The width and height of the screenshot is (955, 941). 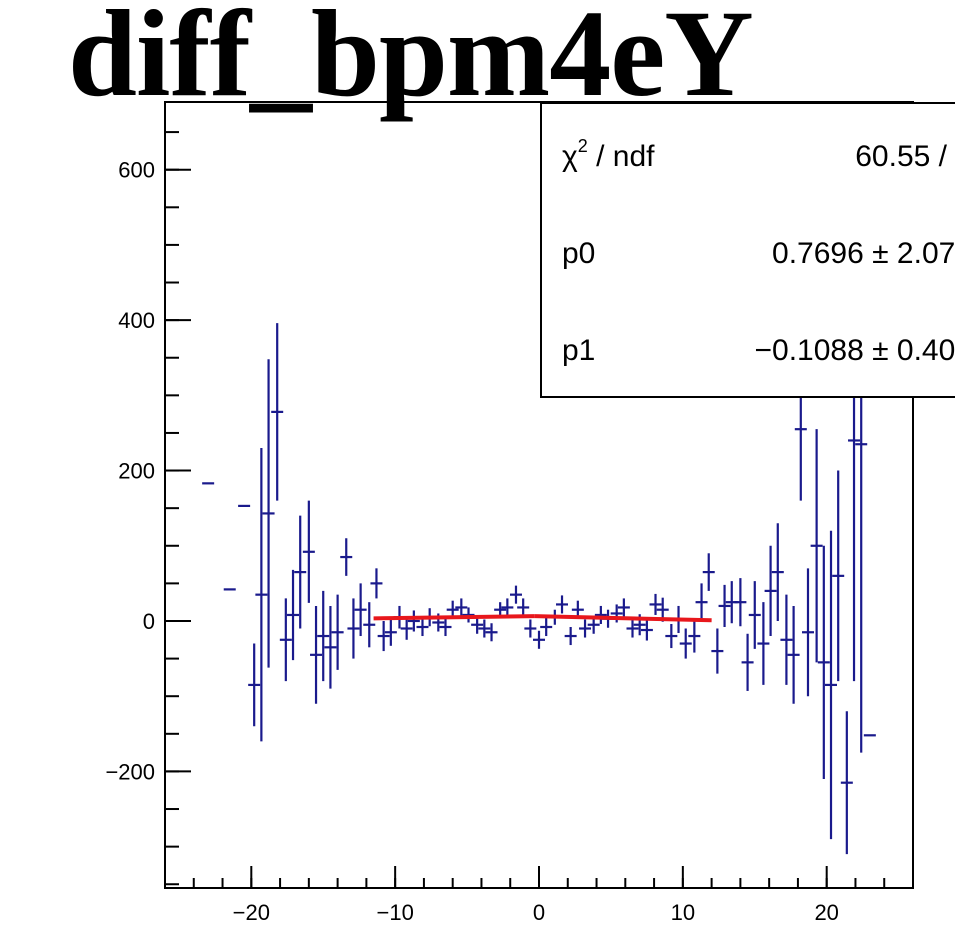 What do you see at coordinates (136, 471) in the screenshot?
I see `y-tick-label: 200` at bounding box center [136, 471].